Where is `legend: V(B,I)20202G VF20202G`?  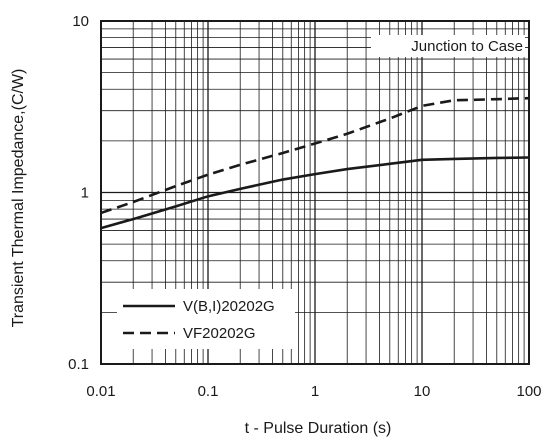 legend: V(B,I)20202G VF20202G is located at coordinates (206, 319).